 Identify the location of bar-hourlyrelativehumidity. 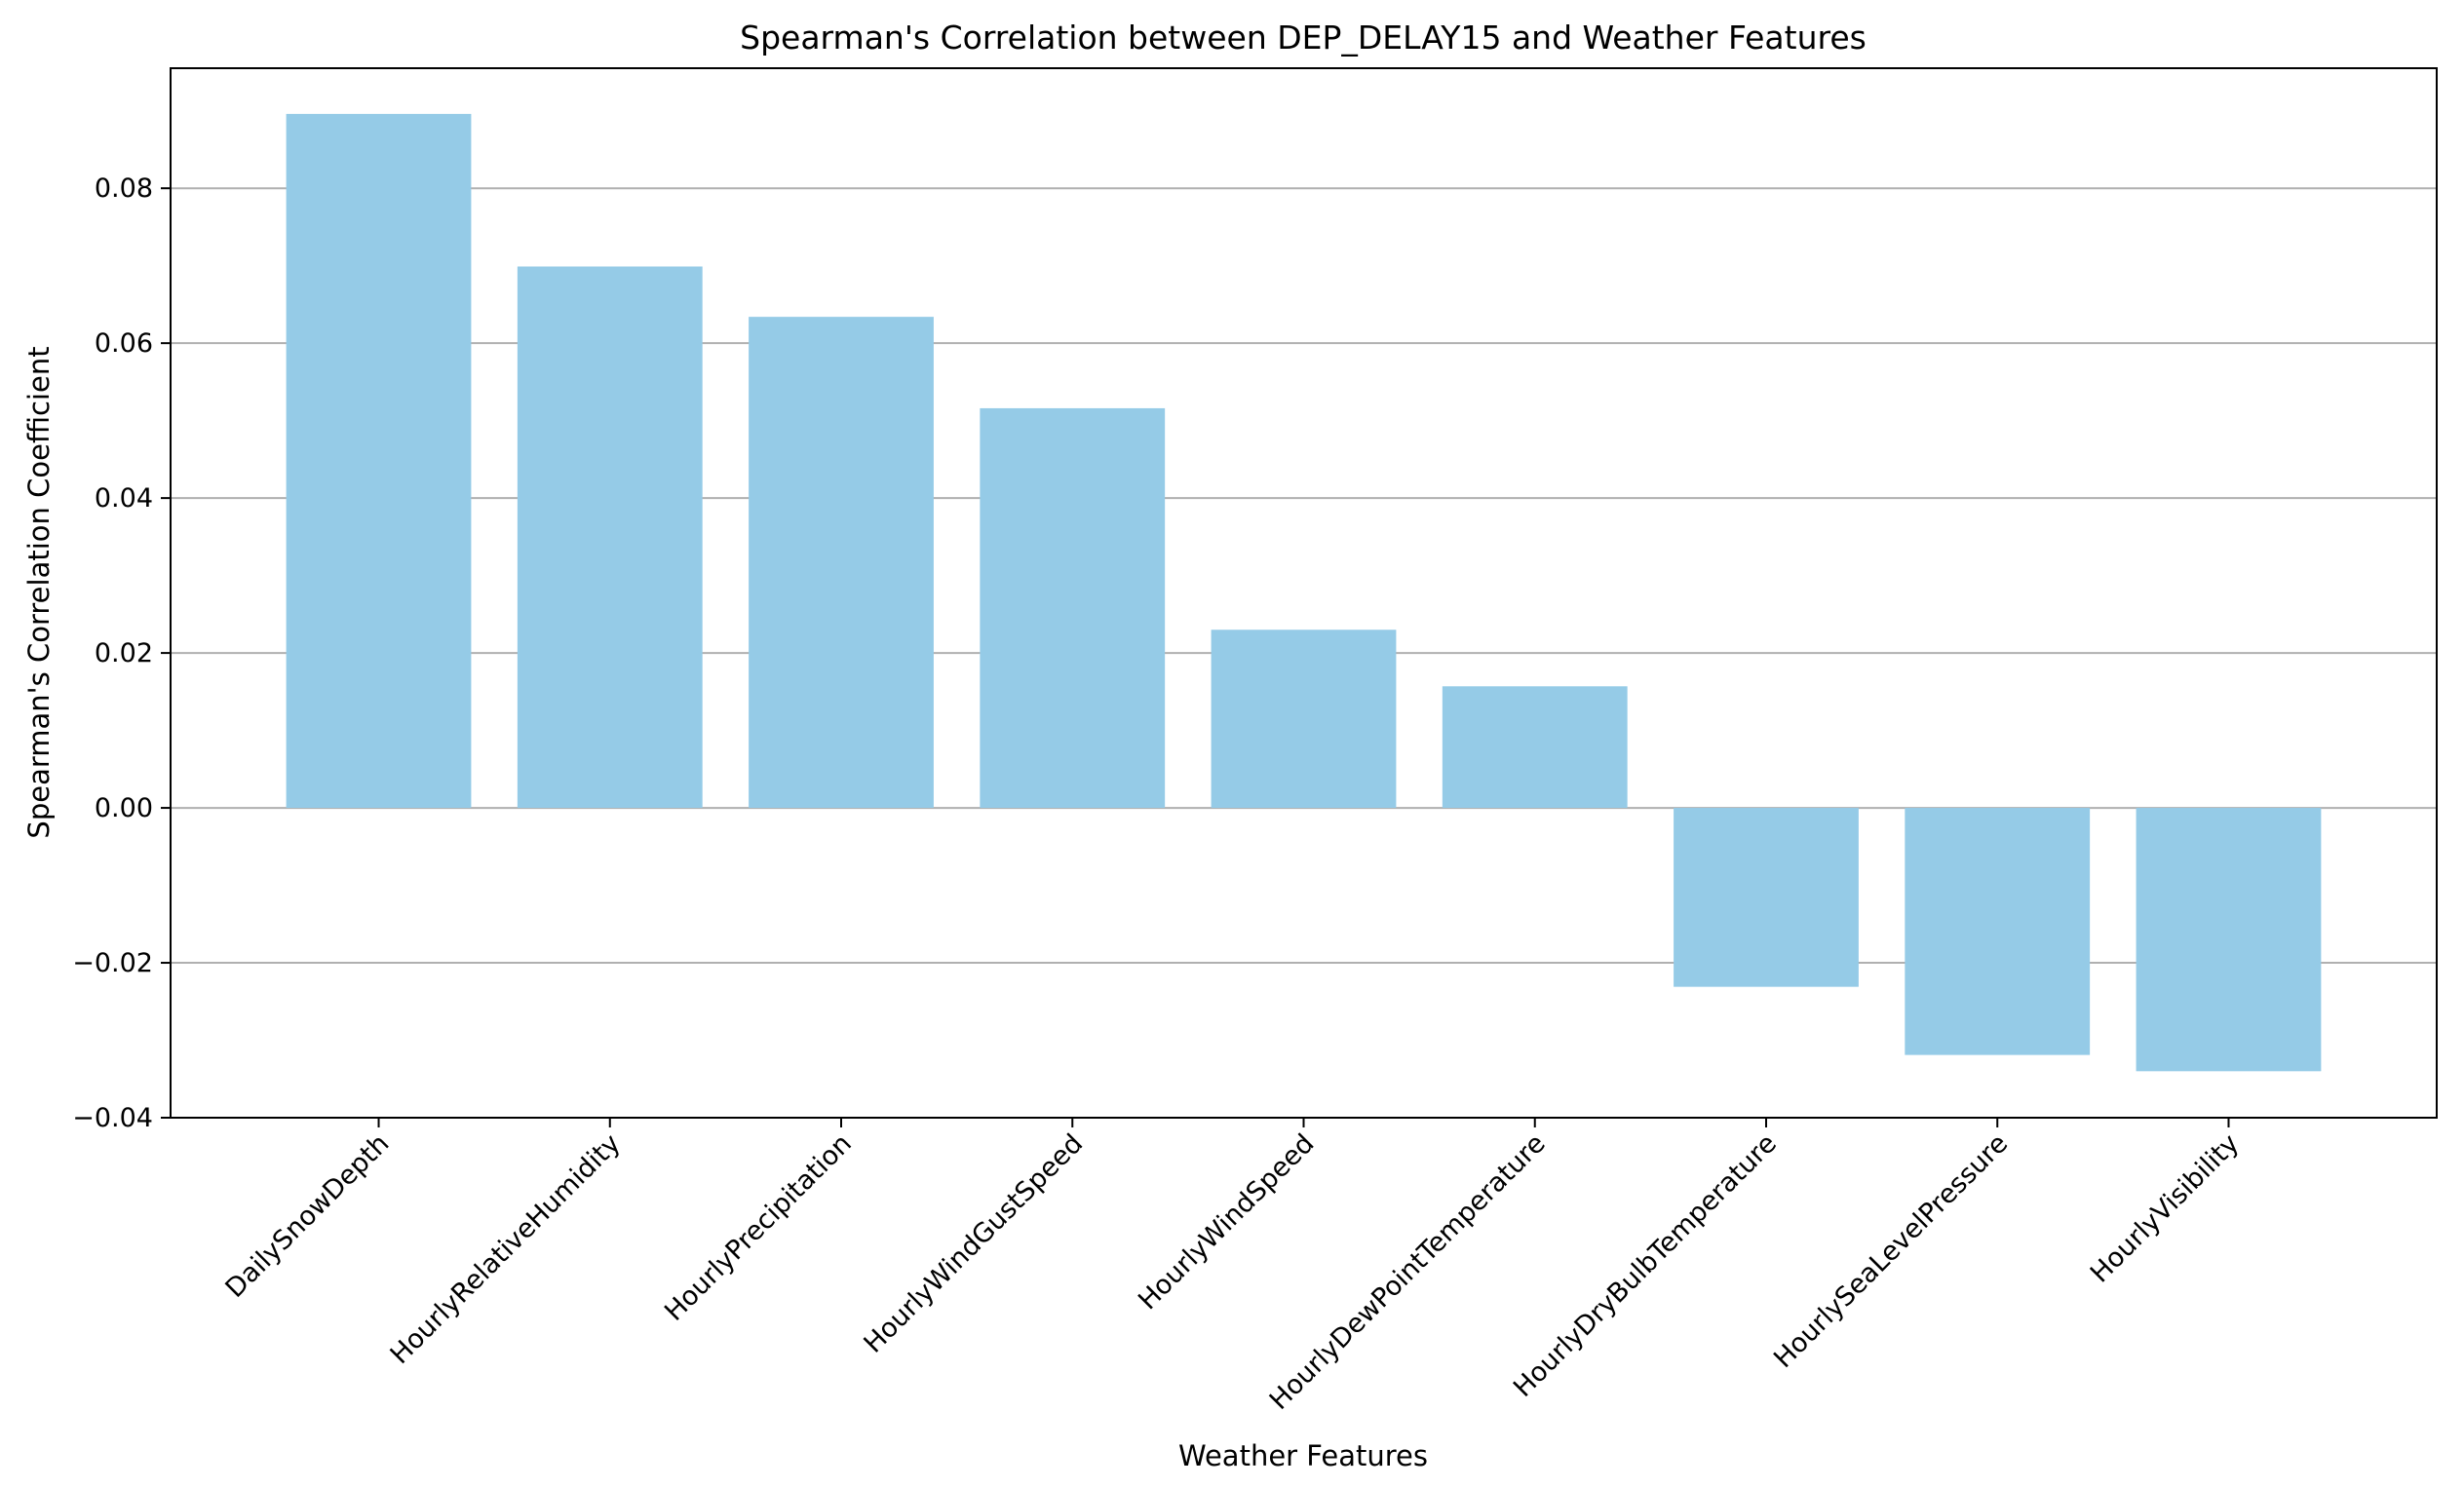
(610, 537).